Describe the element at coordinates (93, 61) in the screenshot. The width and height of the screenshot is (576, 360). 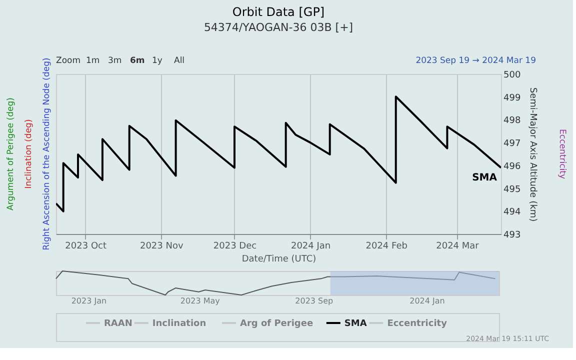
I see `text: 1m` at that location.